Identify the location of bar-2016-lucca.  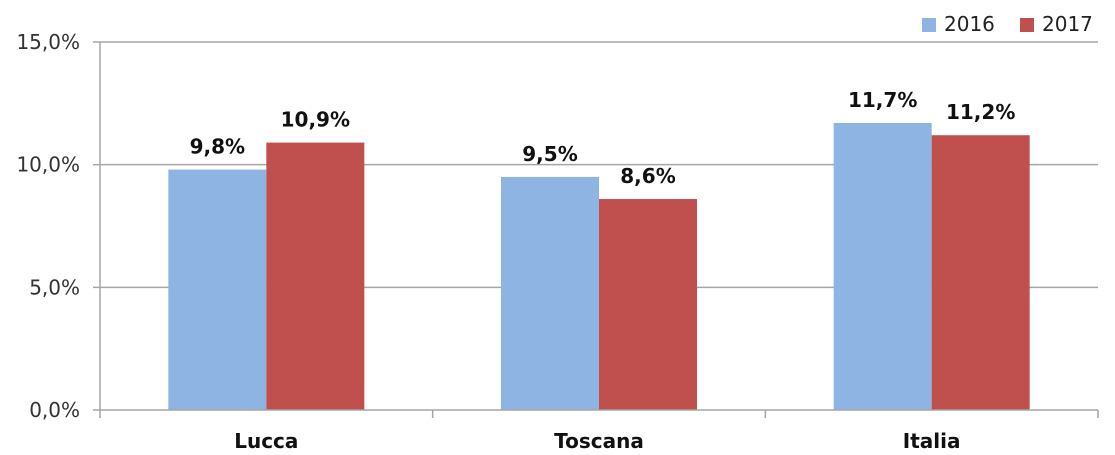
(217, 289).